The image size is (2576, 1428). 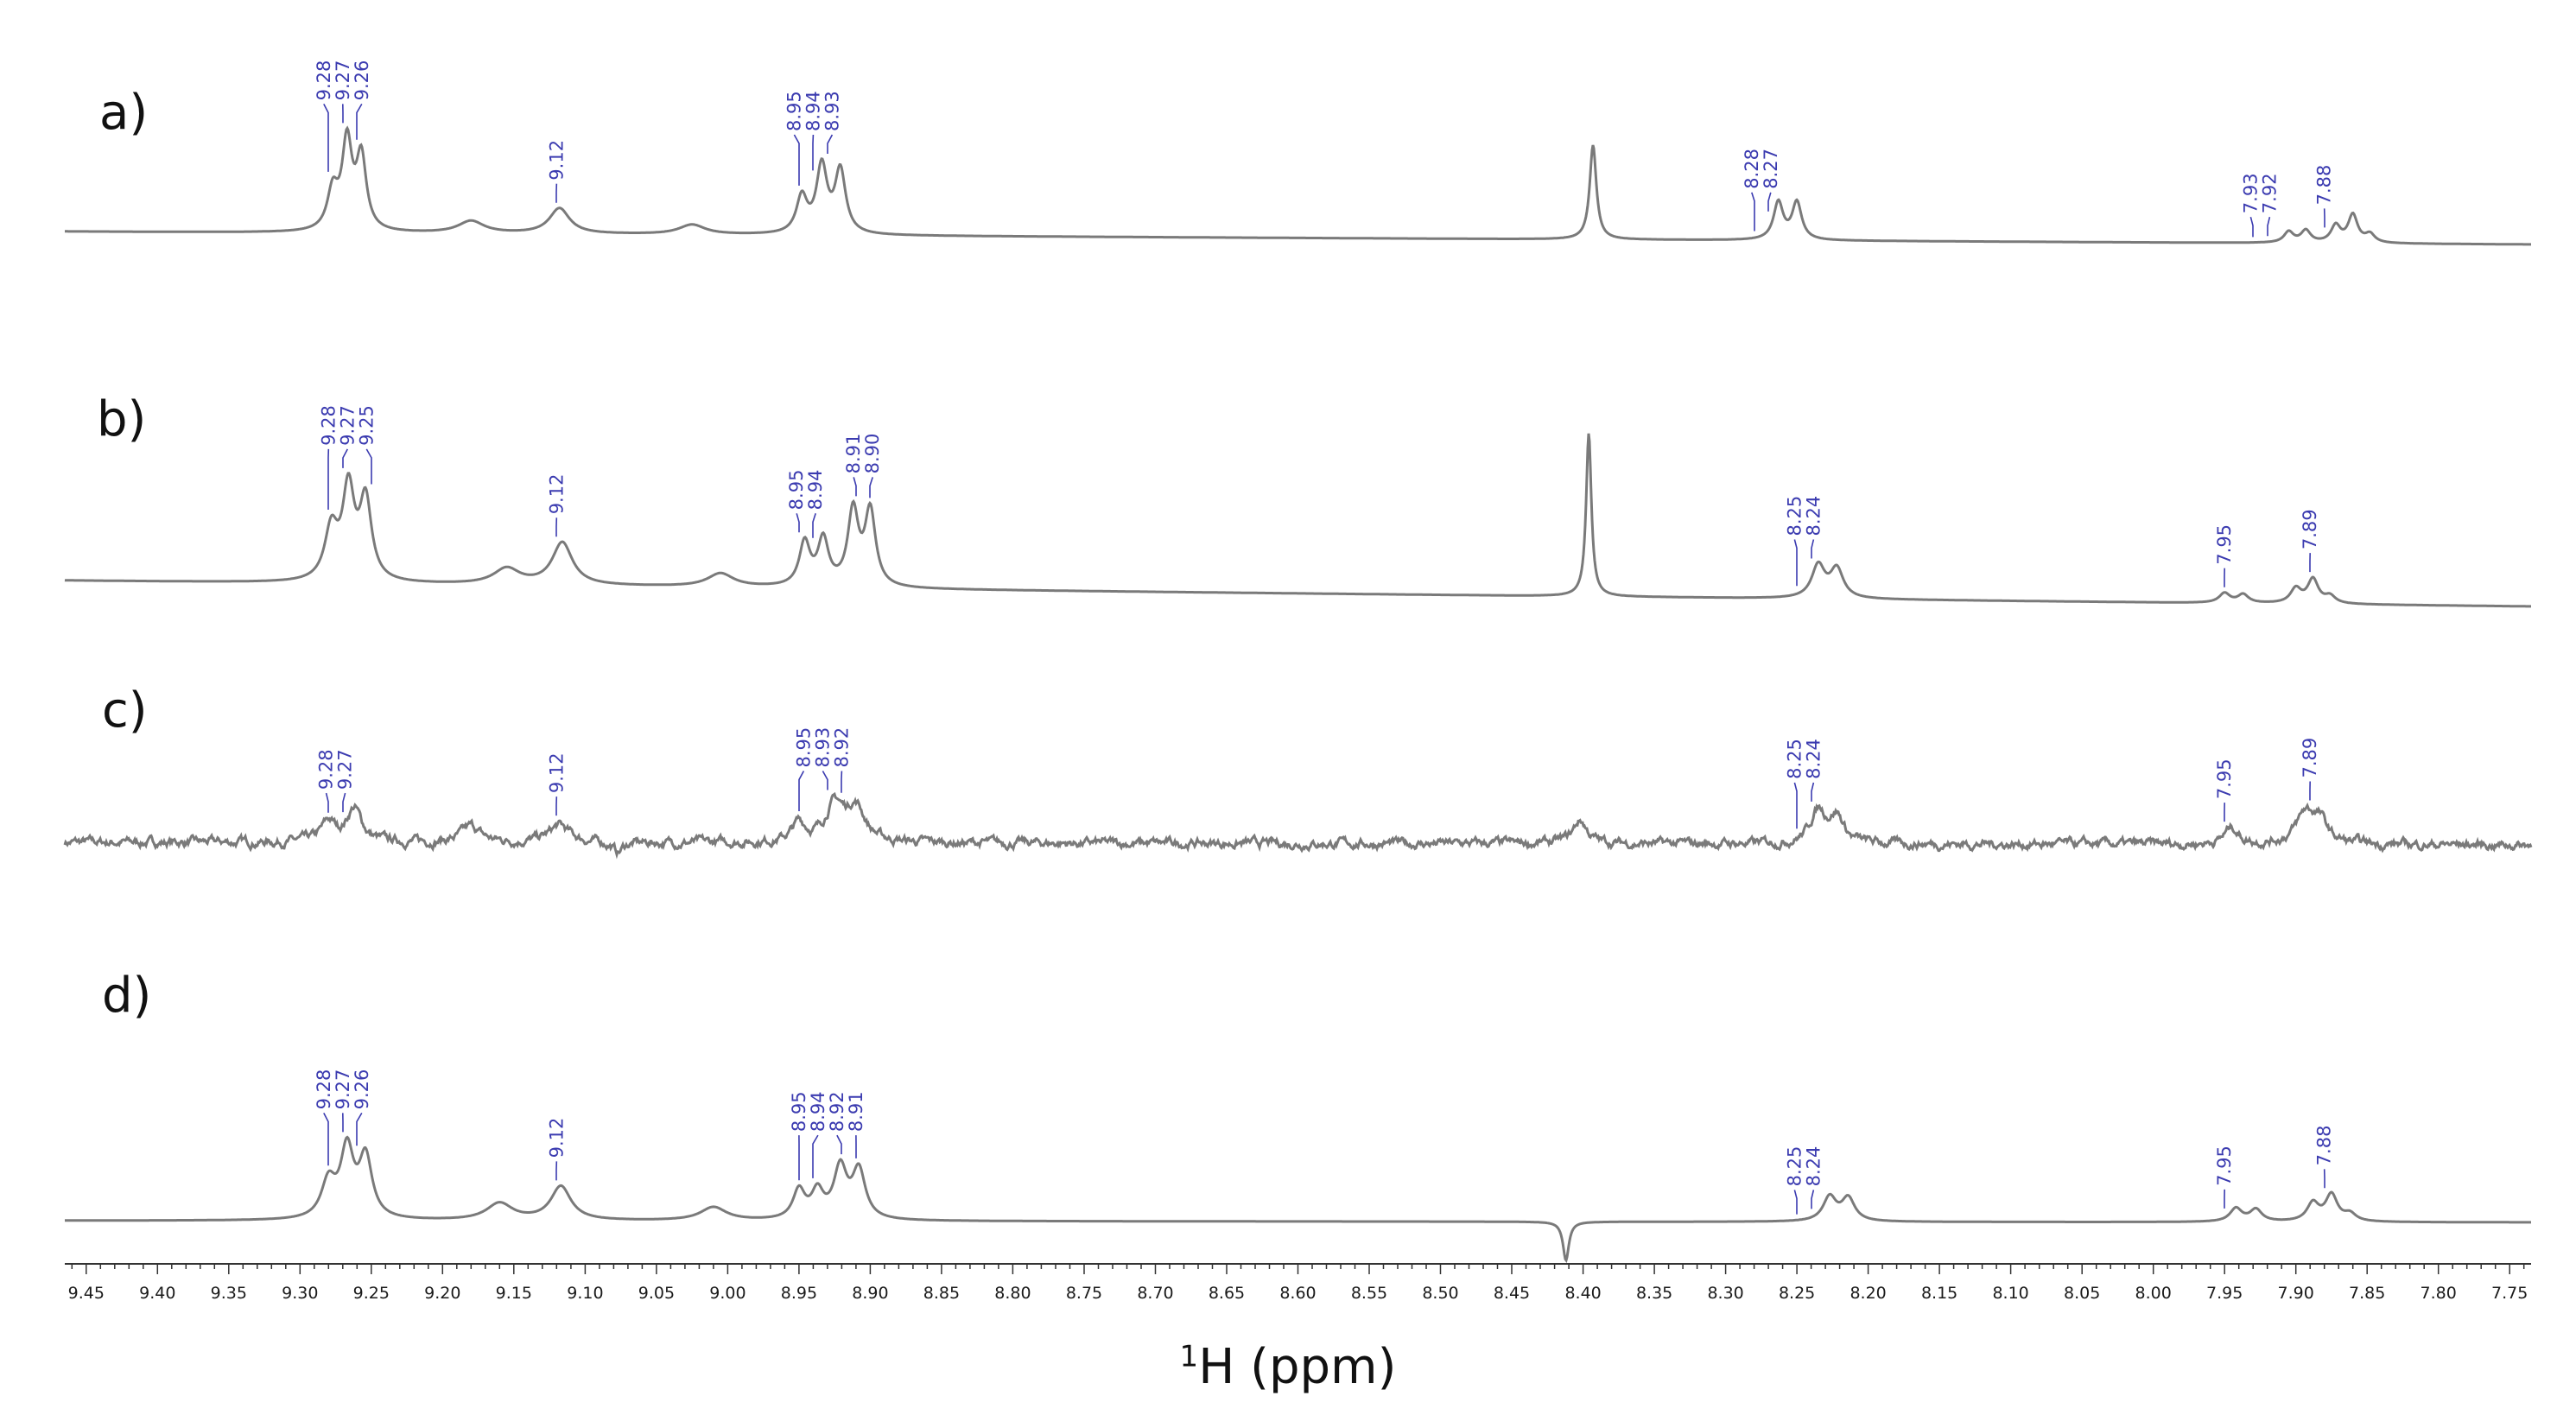 I want to click on x-axis-title: 1H (ppm), so click(x=1288, y=1367).